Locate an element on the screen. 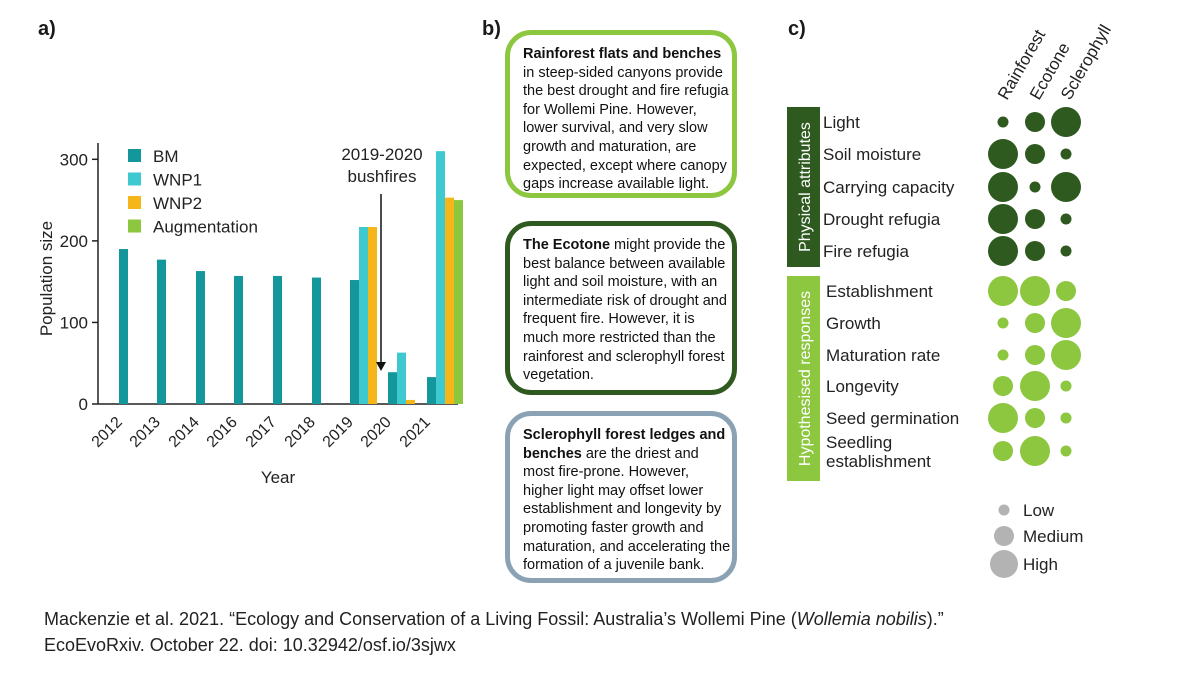  bar-wnp1-2019 is located at coordinates (363, 315).